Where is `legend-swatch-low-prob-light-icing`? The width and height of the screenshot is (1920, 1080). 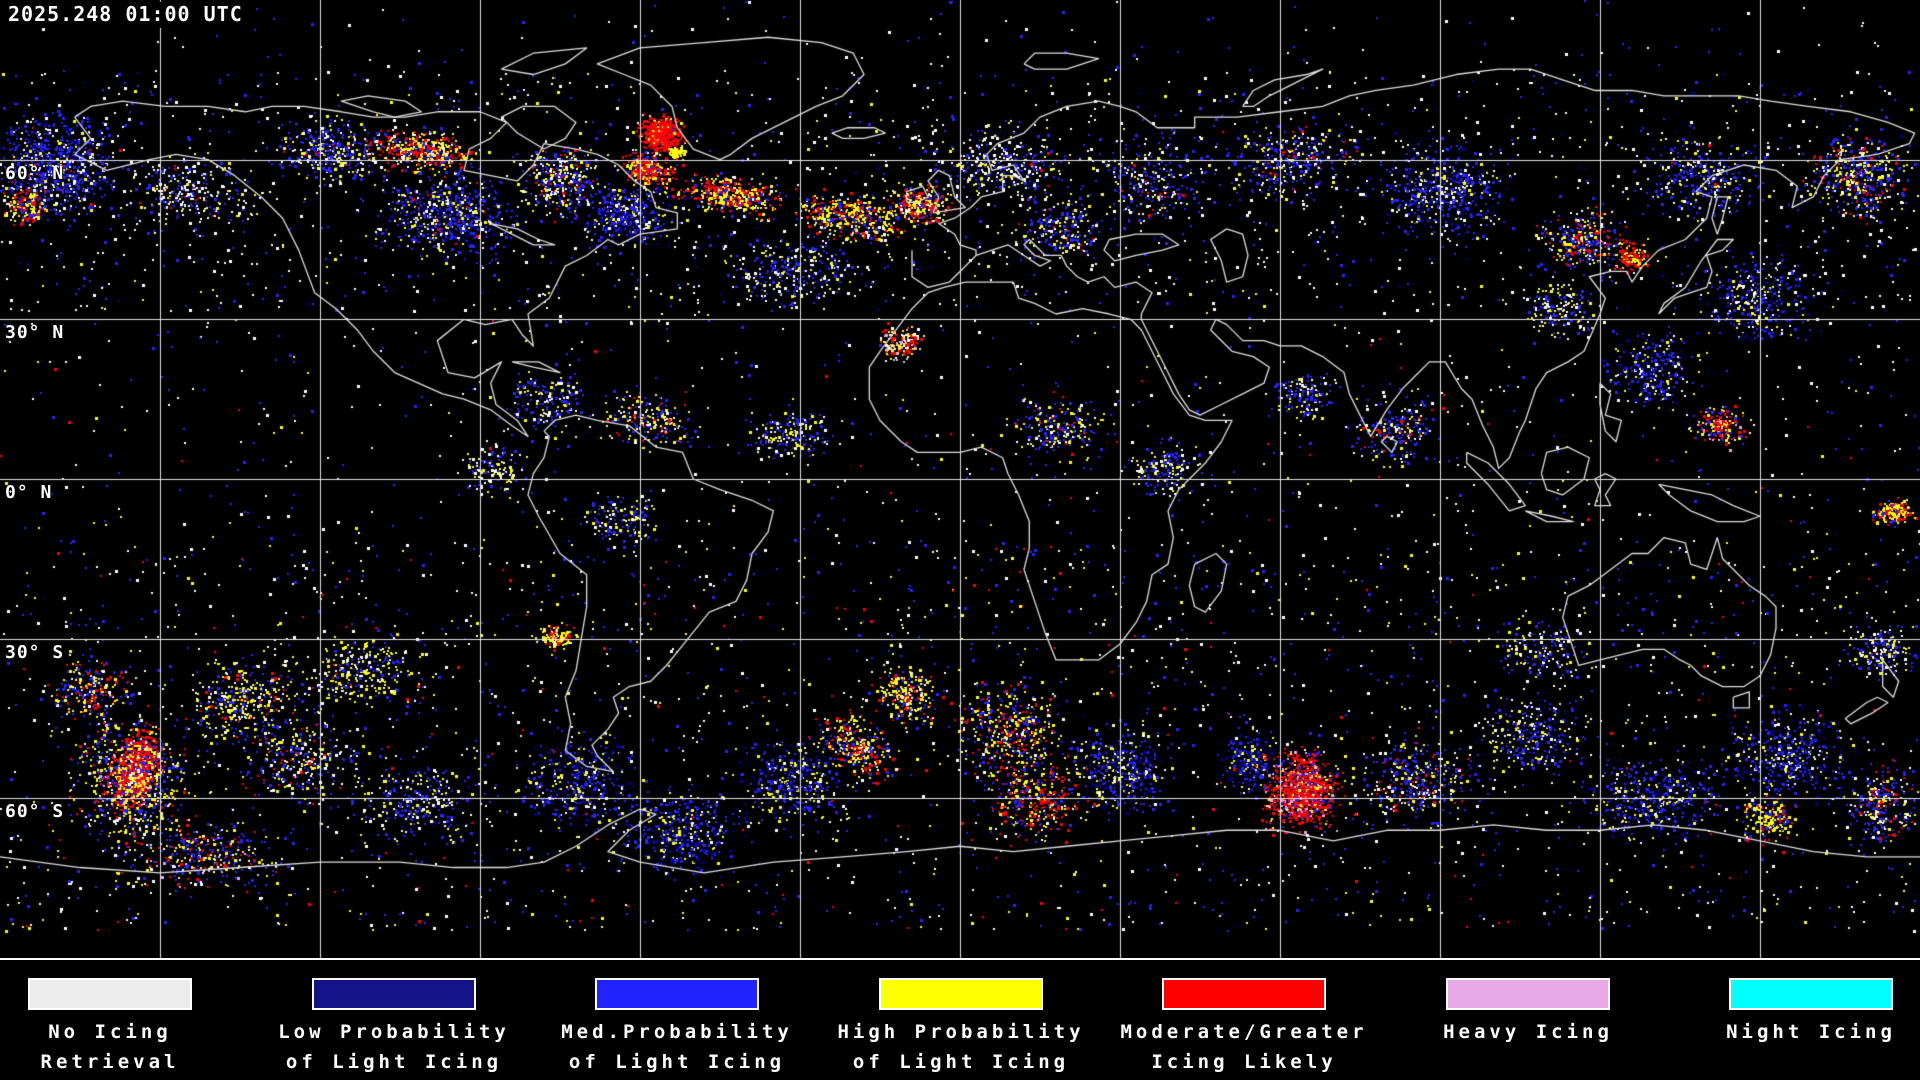 legend-swatch-low-prob-light-icing is located at coordinates (394, 994).